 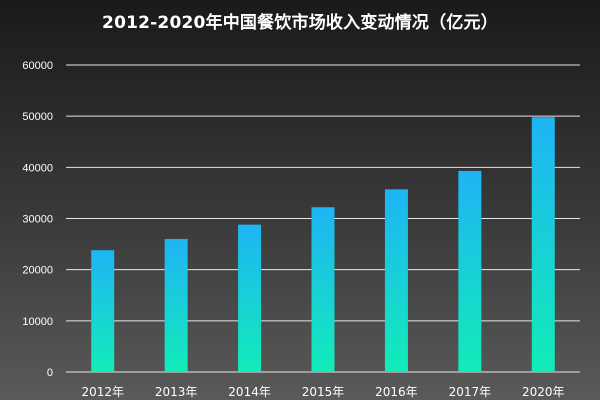 I want to click on bar-2014年, so click(x=250, y=298).